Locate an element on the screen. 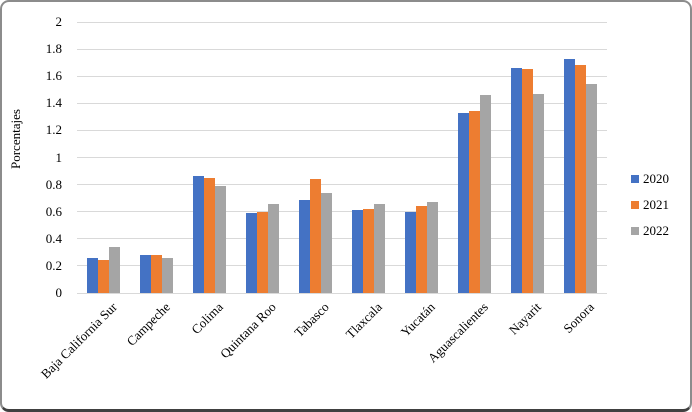  bar-2022-Quintana Roo is located at coordinates (273, 248).